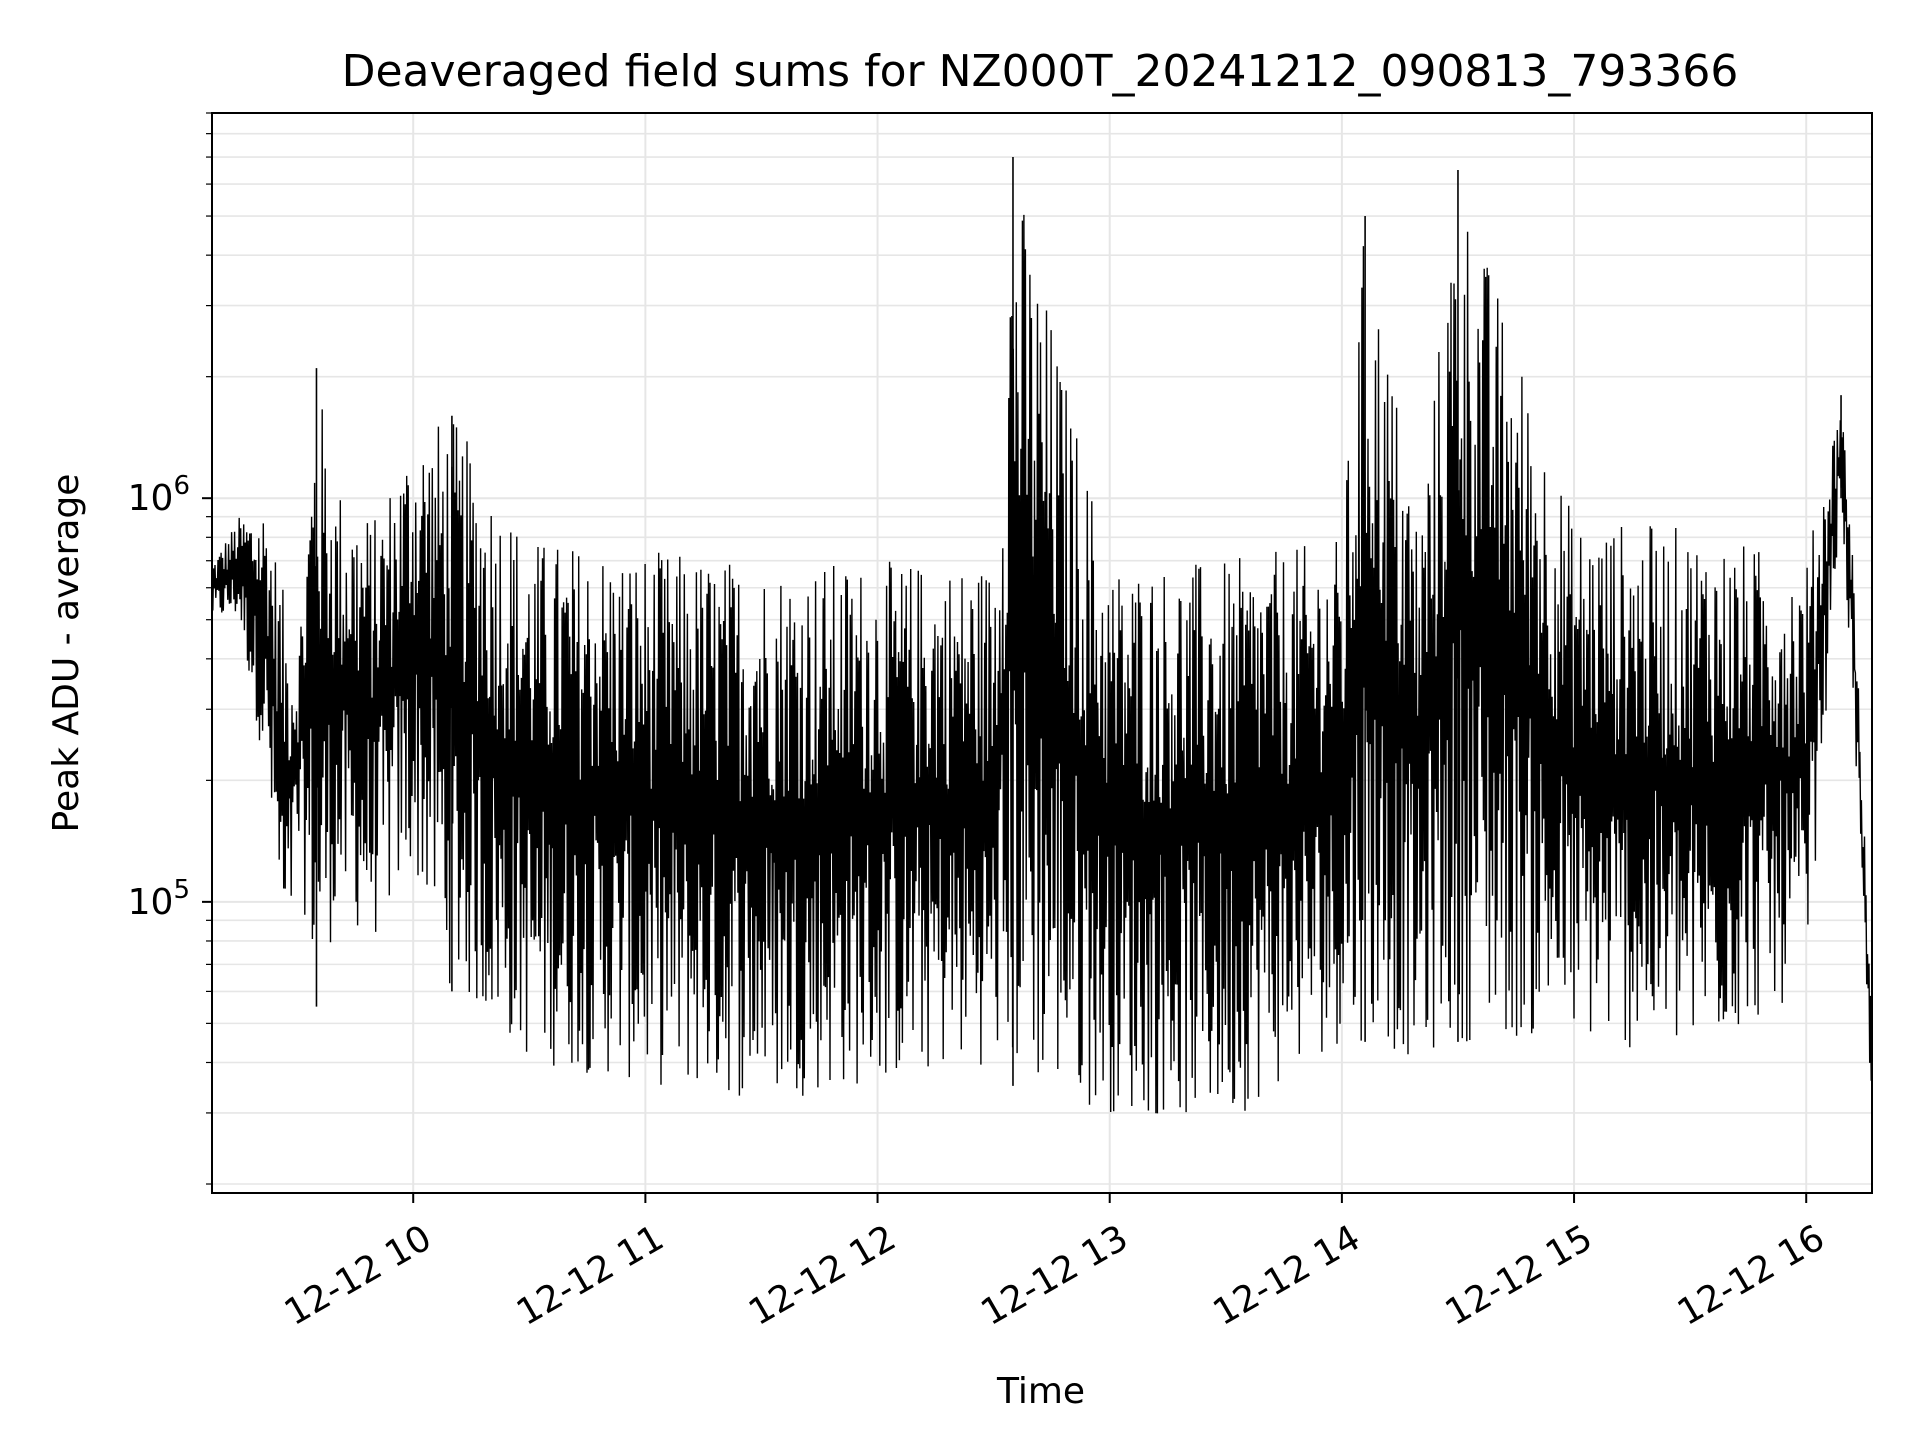 Image resolution: width=1920 pixels, height=1440 pixels. I want to click on y-axis-label: Peak ADU - average, so click(66, 653).